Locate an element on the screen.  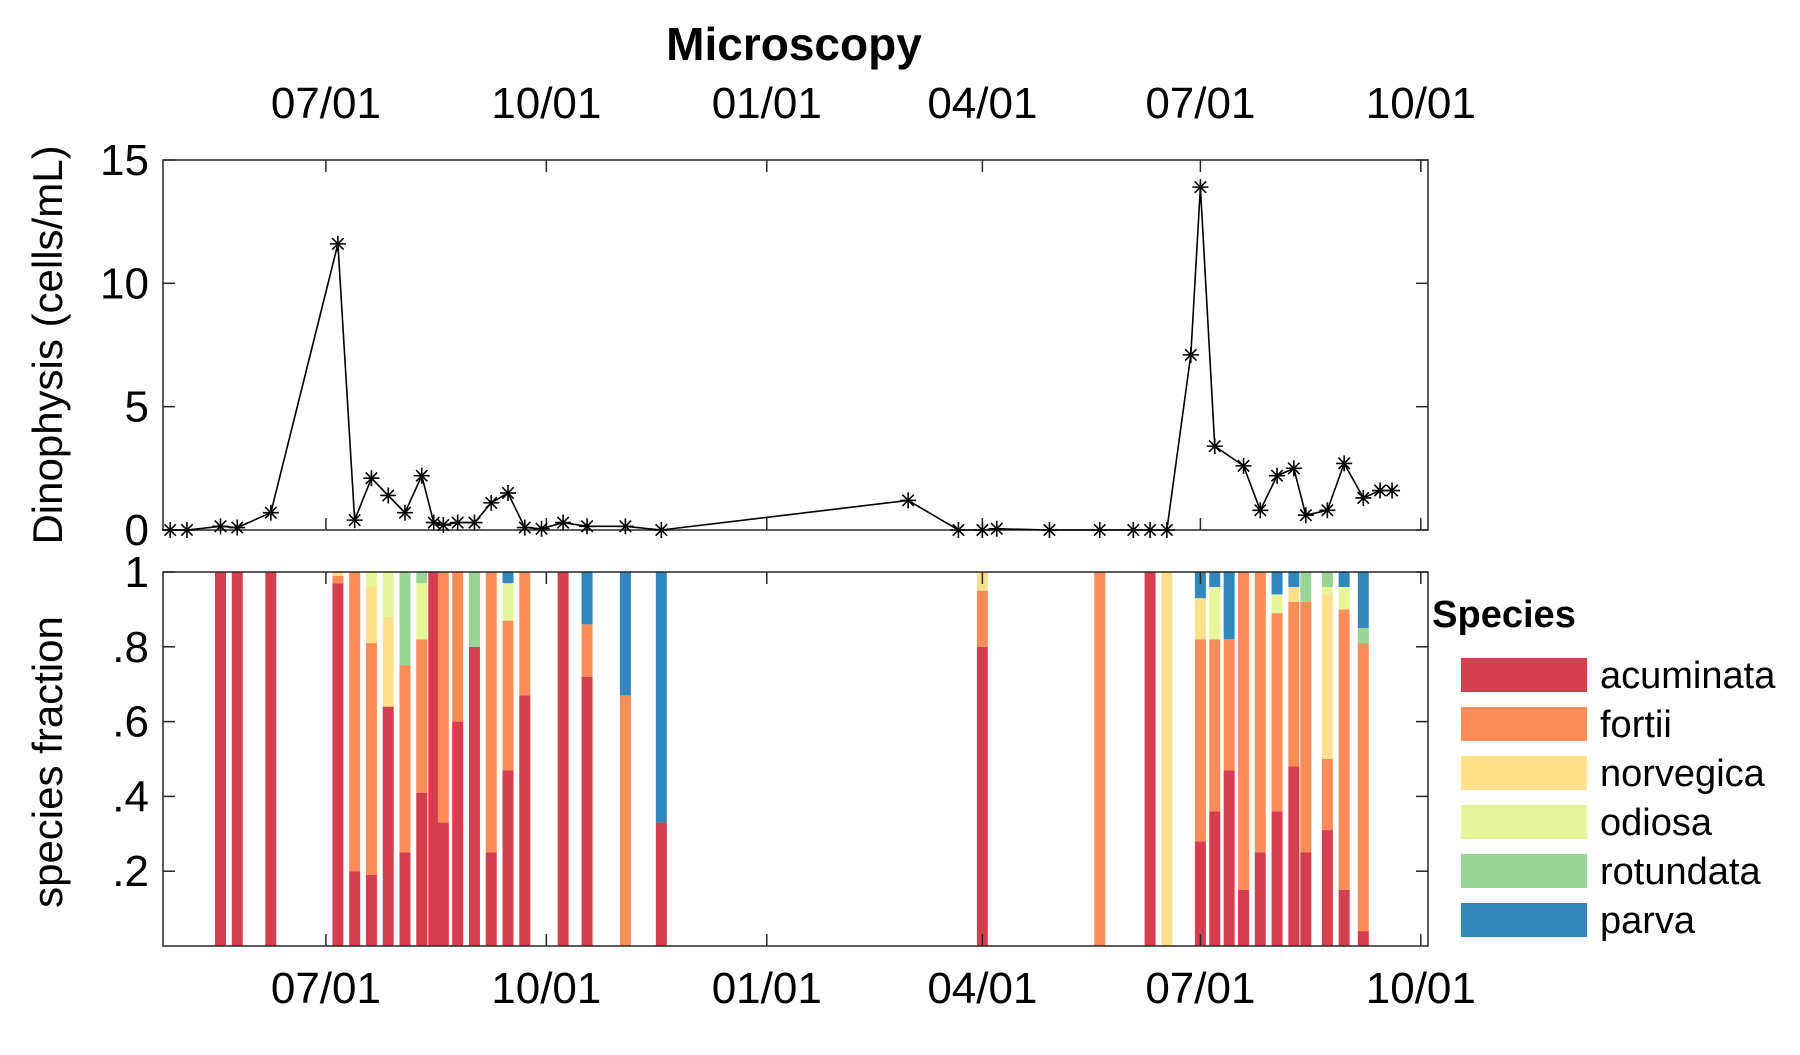
legend-swatch-fortii is located at coordinates (1524, 724).